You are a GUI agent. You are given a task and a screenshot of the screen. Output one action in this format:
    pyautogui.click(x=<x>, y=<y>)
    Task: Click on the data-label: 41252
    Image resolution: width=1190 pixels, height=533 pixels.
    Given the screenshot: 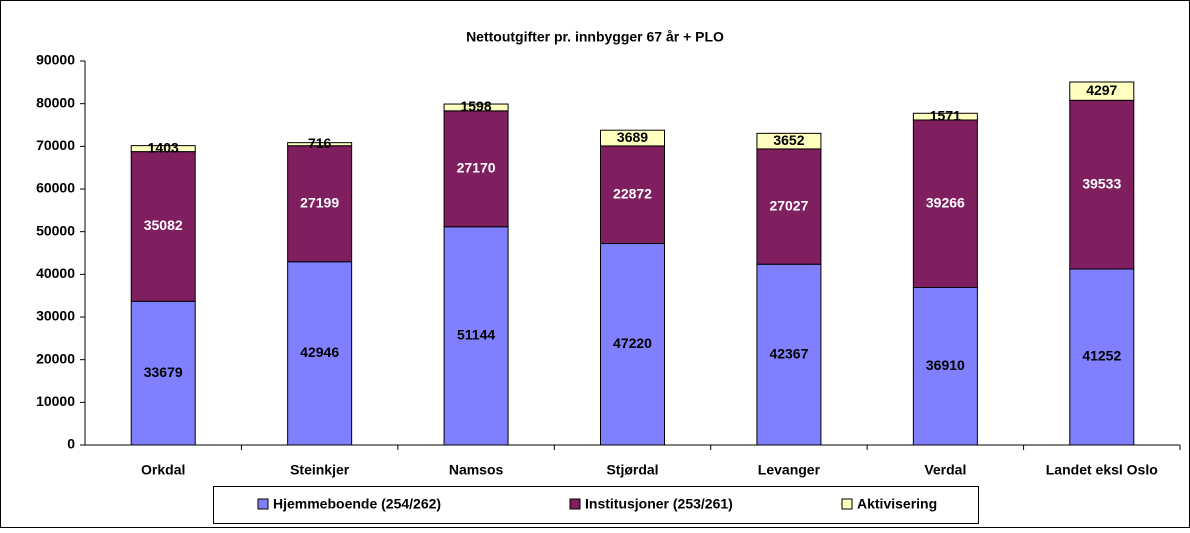 What is the action you would take?
    pyautogui.click(x=1101, y=356)
    